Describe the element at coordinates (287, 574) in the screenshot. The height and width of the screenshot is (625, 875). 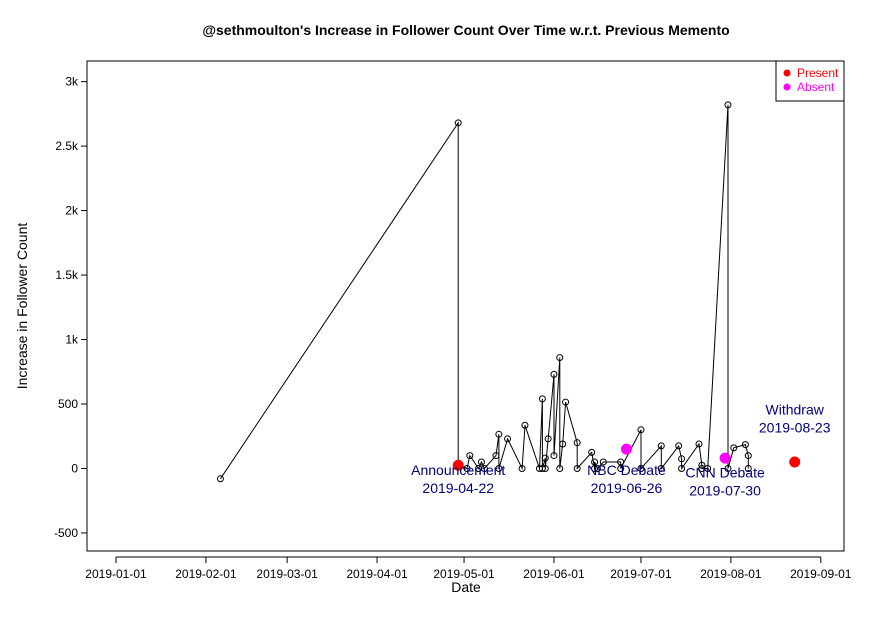
I see `x-tick-label: 2019-03-01` at that location.